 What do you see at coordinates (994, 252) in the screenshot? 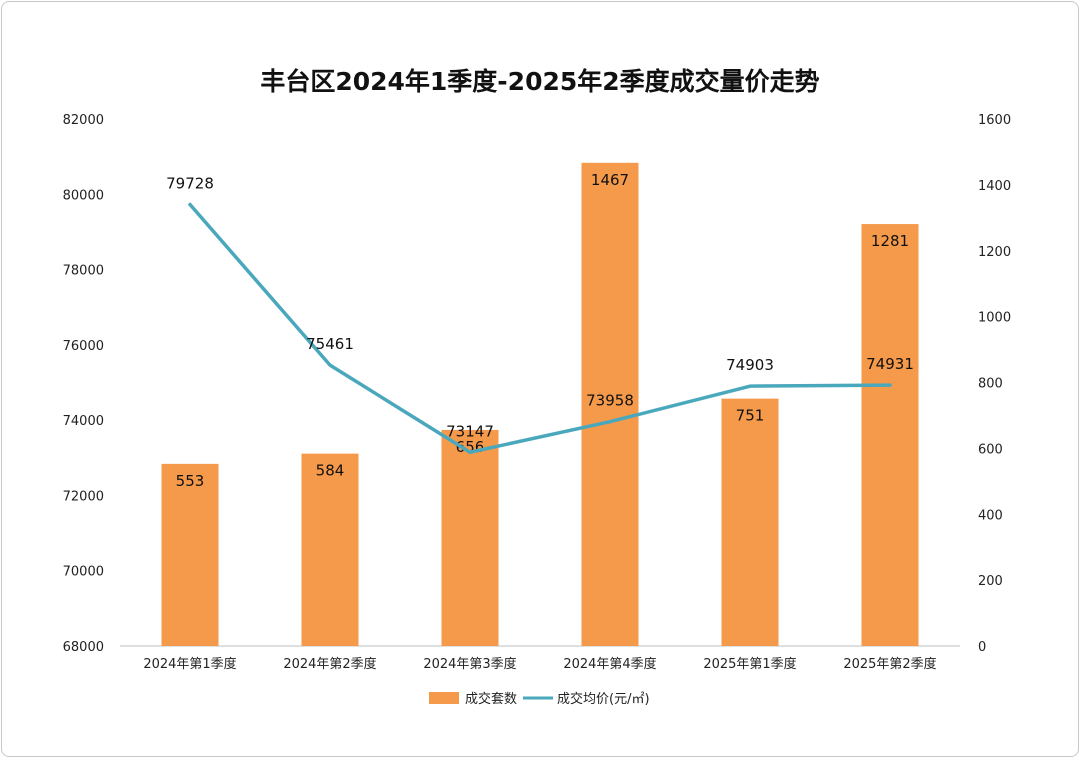
I see `y-right-tick-label: 1200` at bounding box center [994, 252].